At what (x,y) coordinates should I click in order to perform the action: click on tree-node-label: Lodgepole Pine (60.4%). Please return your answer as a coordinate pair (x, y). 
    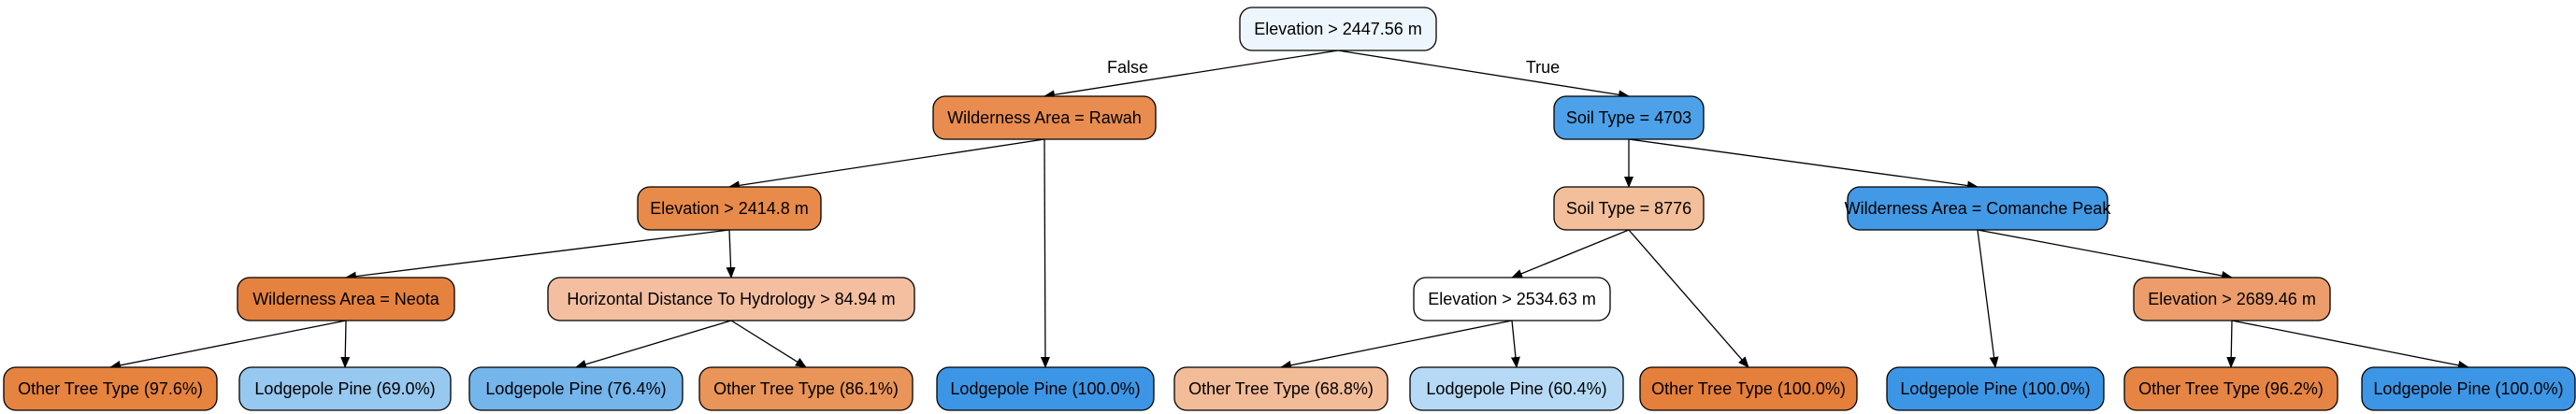
    Looking at the image, I should click on (1516, 388).